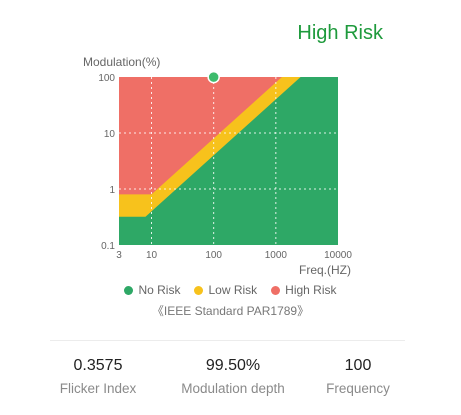  I want to click on x-tick-label: 3, so click(119, 255).